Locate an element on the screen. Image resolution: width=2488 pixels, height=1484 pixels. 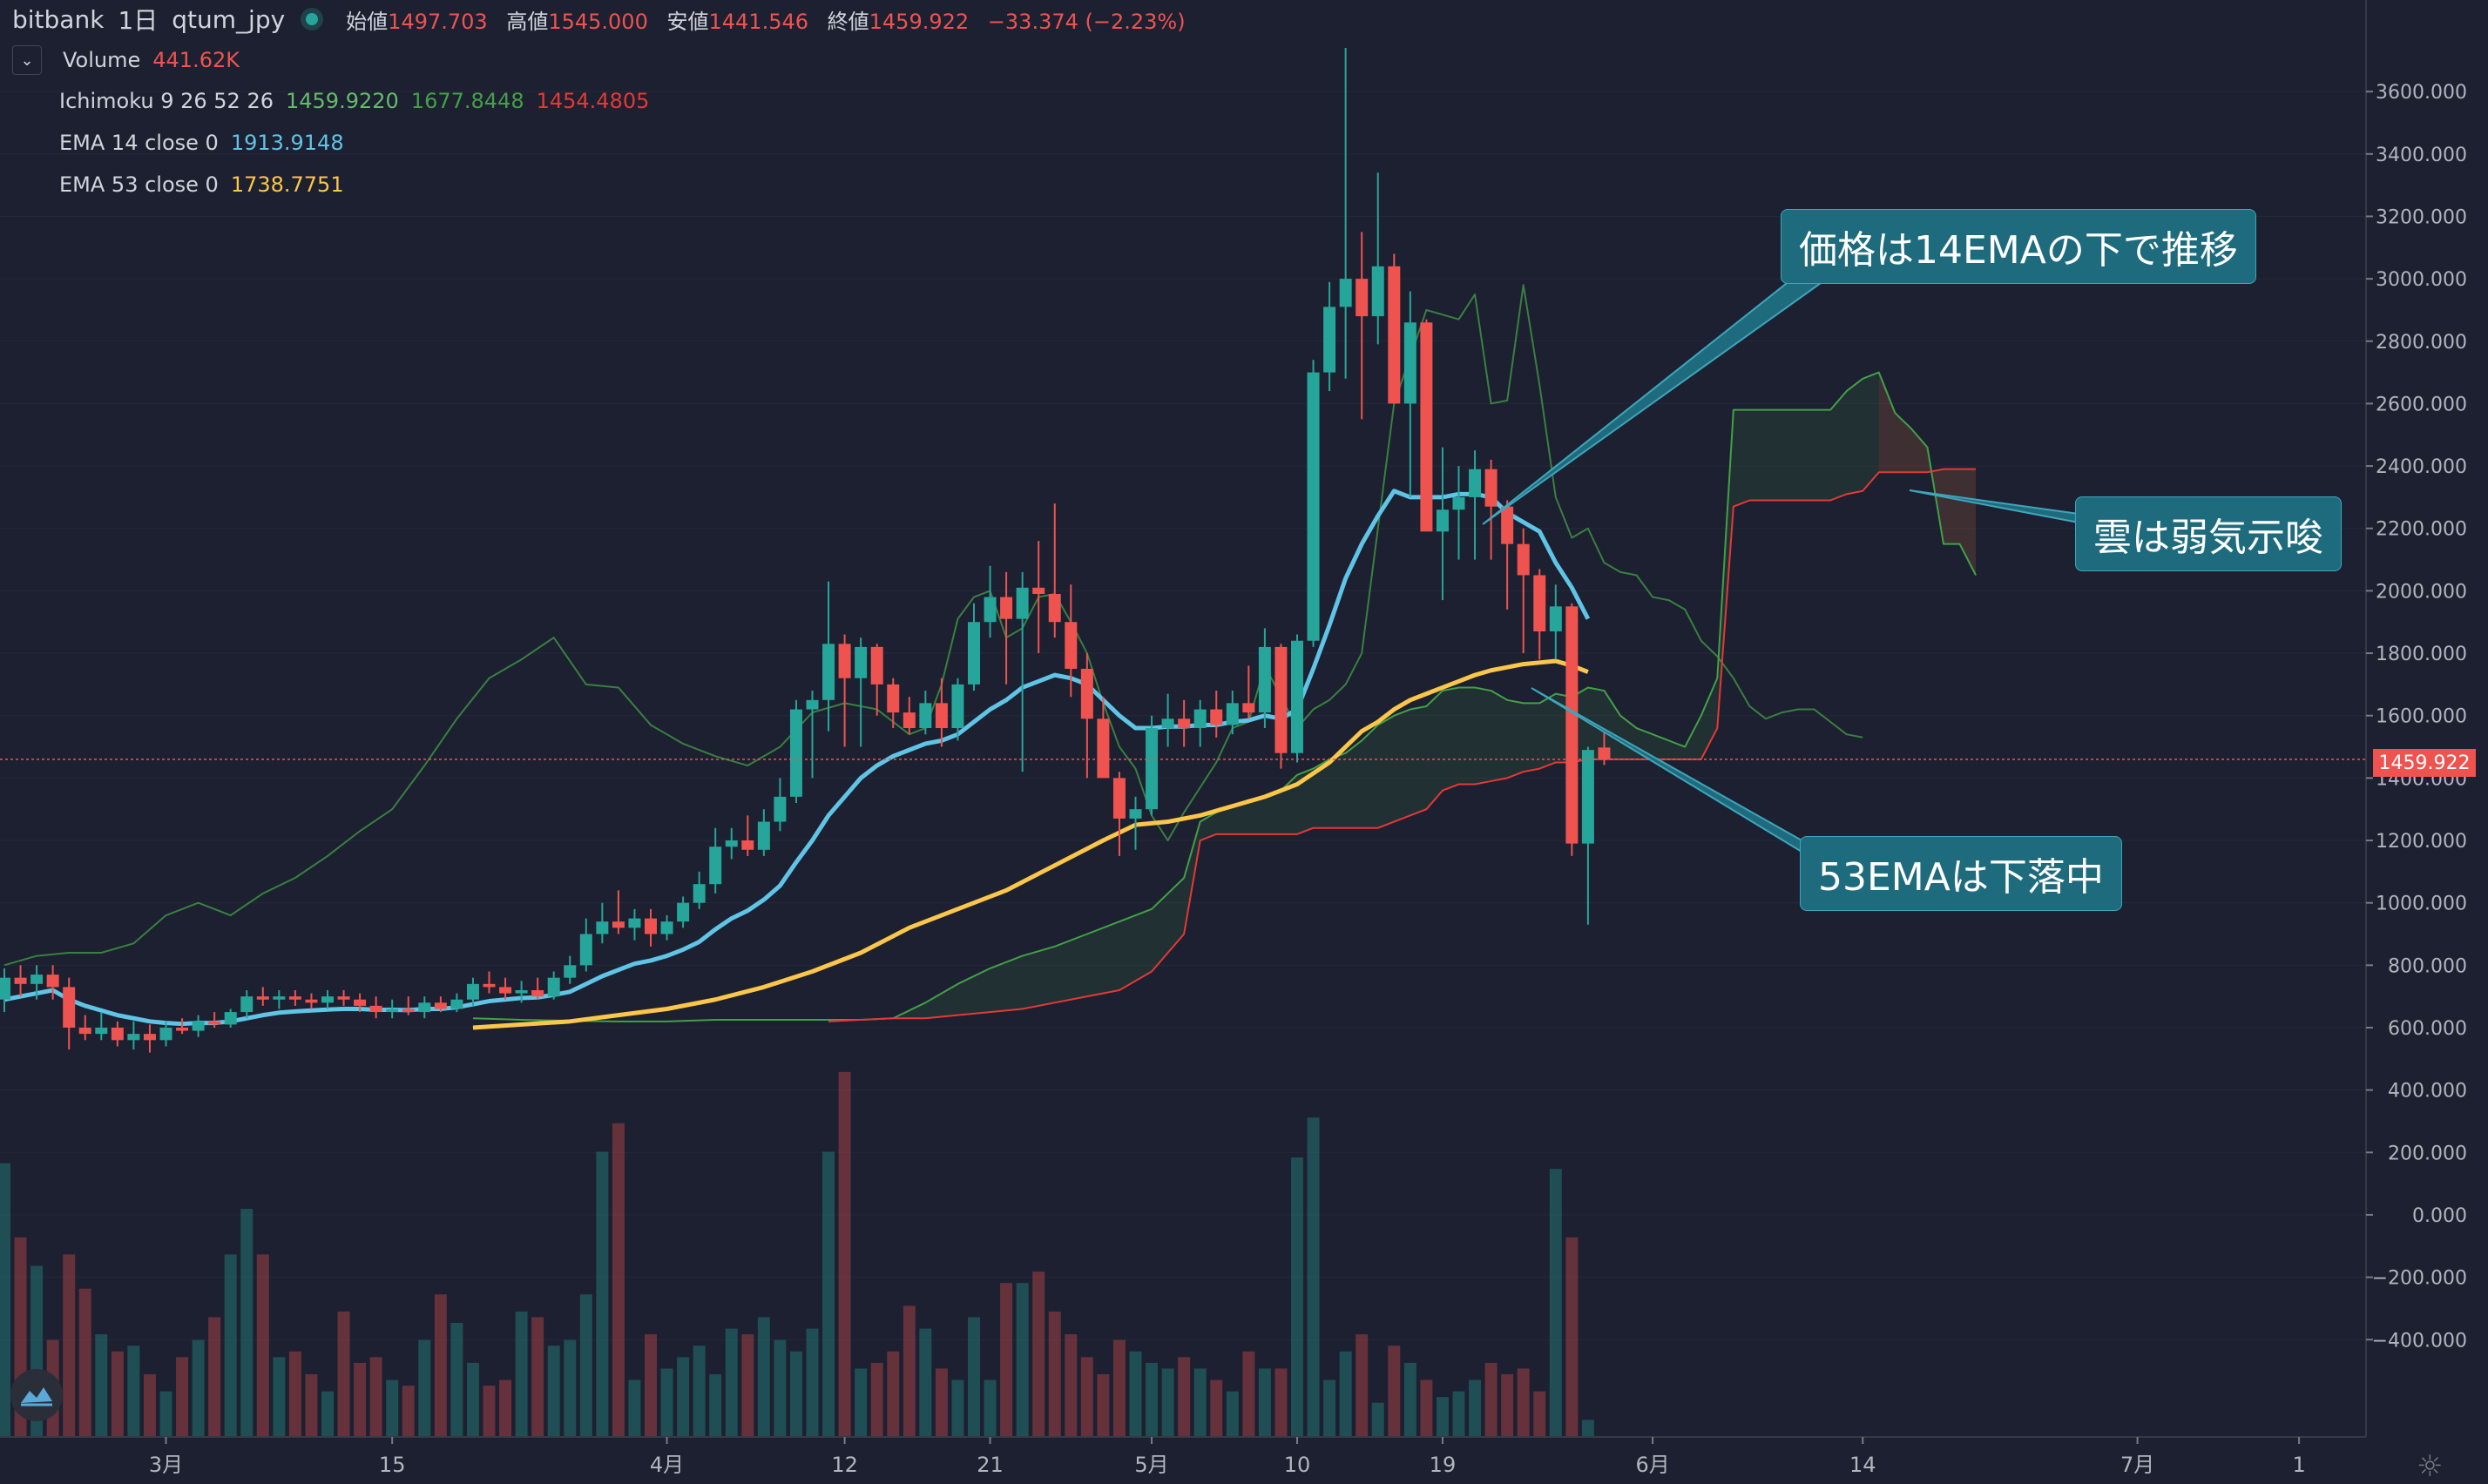
legend-ema14: EMA 14 close 0 1913.9148 is located at coordinates (202, 143).